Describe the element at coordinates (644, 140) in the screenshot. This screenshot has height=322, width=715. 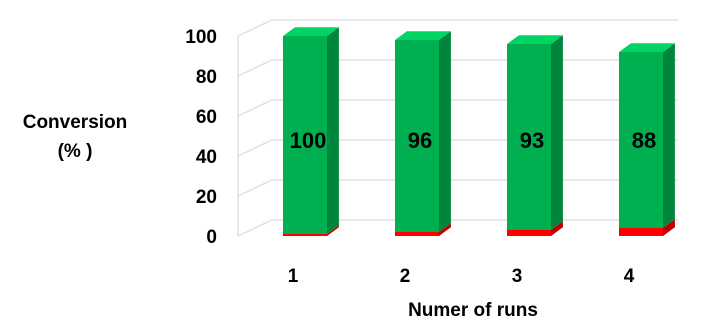
I see `data-label-4: 88` at that location.